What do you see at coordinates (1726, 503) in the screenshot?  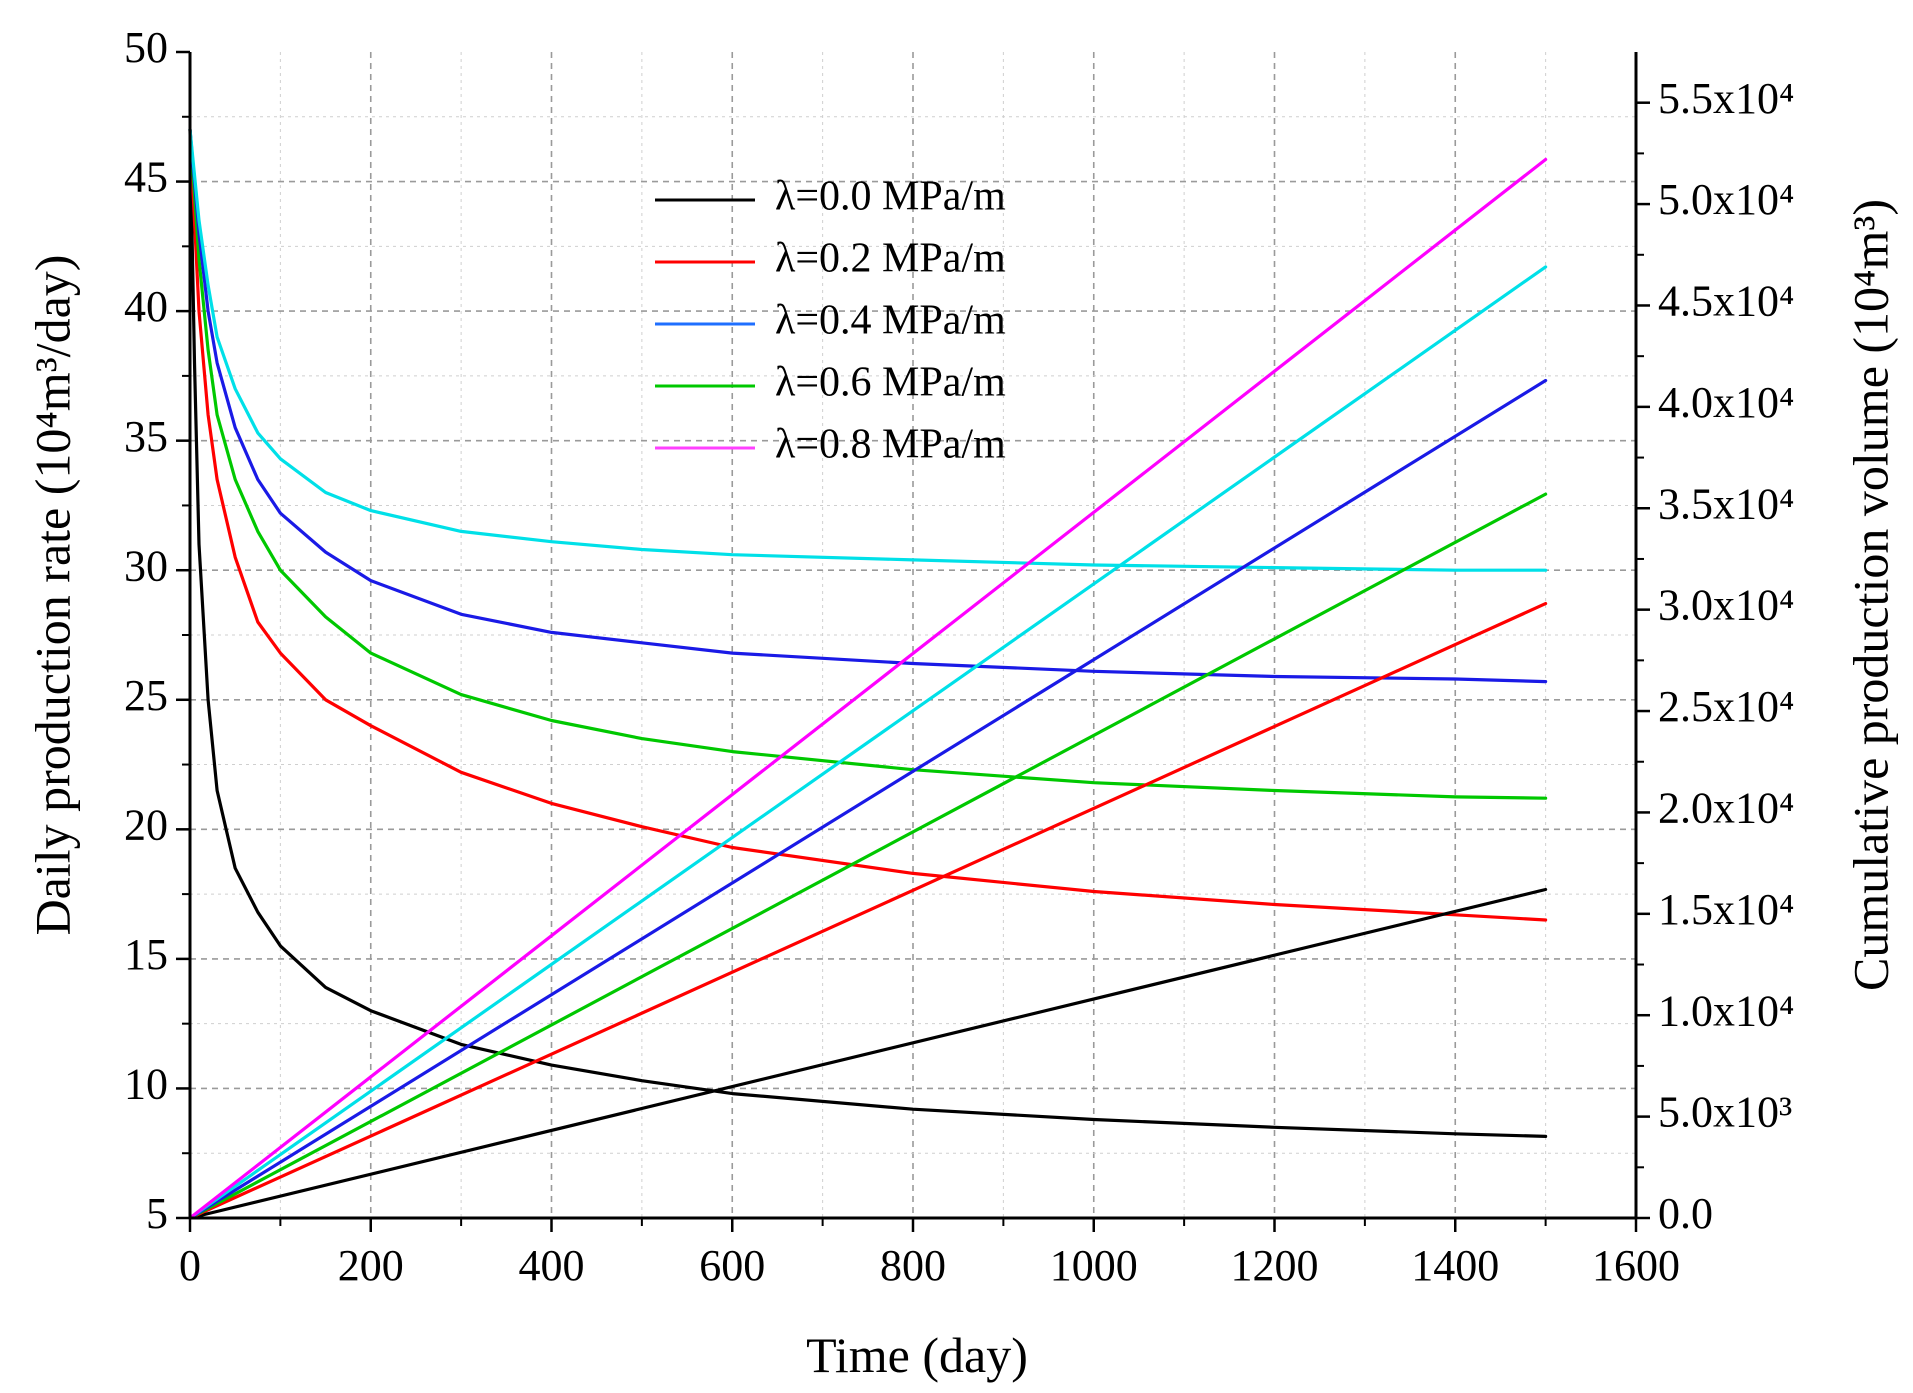 I see `y-tick-label-right: 3.5x10⁴` at bounding box center [1726, 503].